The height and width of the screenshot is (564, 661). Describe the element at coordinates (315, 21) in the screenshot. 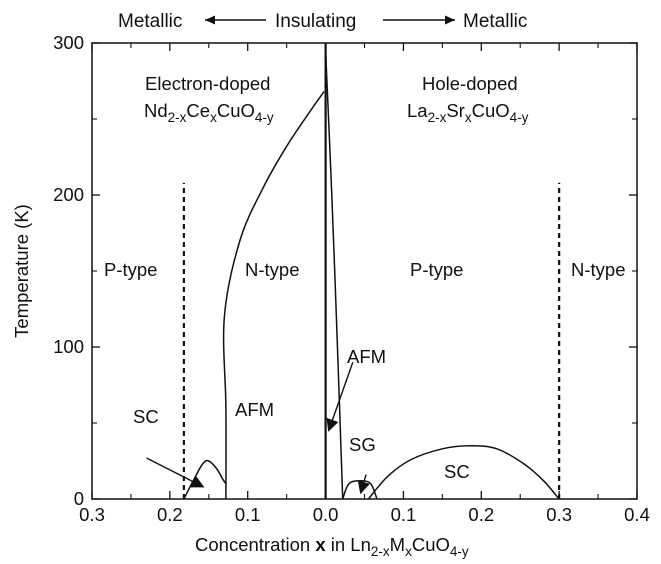

I see `top-label-insulating: Insulating` at that location.